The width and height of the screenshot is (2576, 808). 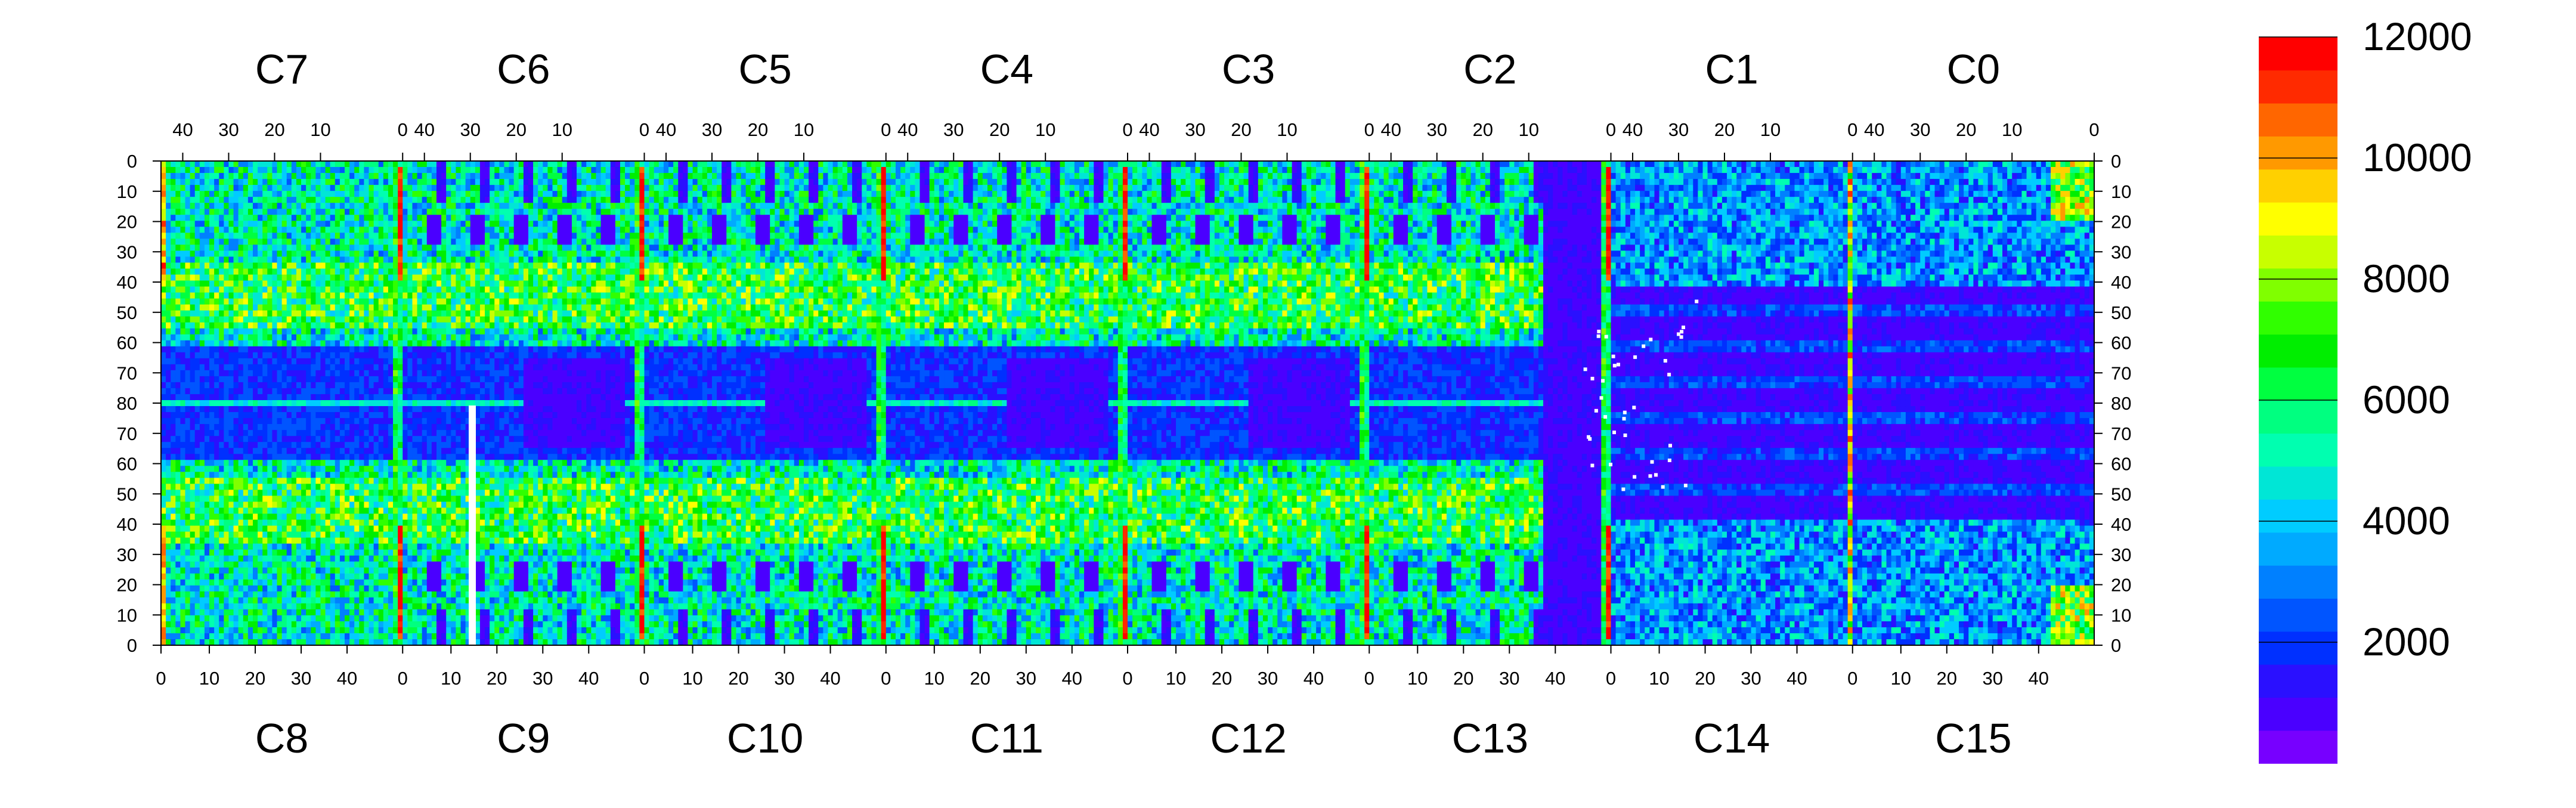 I want to click on row-tick-label-left: 80, so click(x=127, y=404).